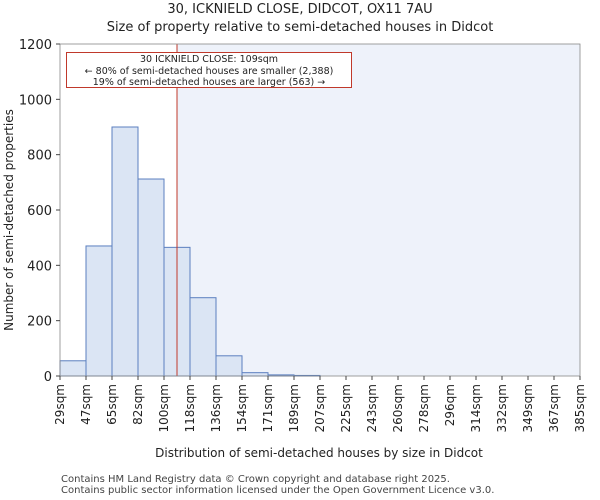 The height and width of the screenshot is (500, 600). What do you see at coordinates (476, 408) in the screenshot?
I see `x-tick-label: 314sqm` at bounding box center [476, 408].